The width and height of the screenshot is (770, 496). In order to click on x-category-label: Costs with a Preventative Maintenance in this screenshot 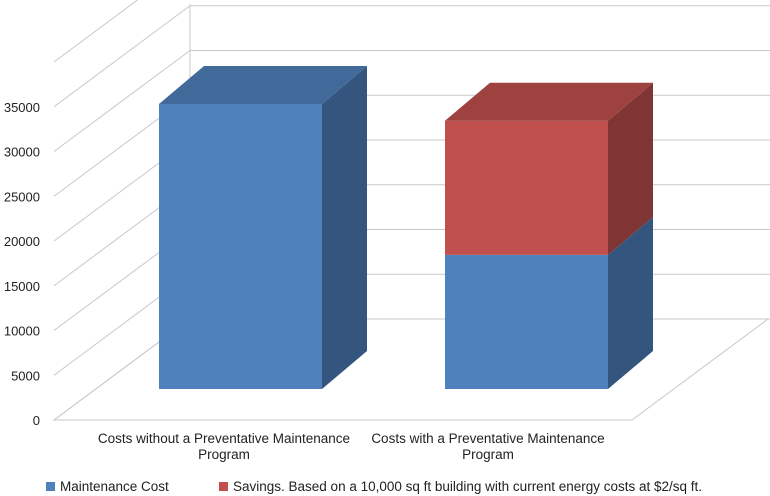, I will do `click(487, 438)`.